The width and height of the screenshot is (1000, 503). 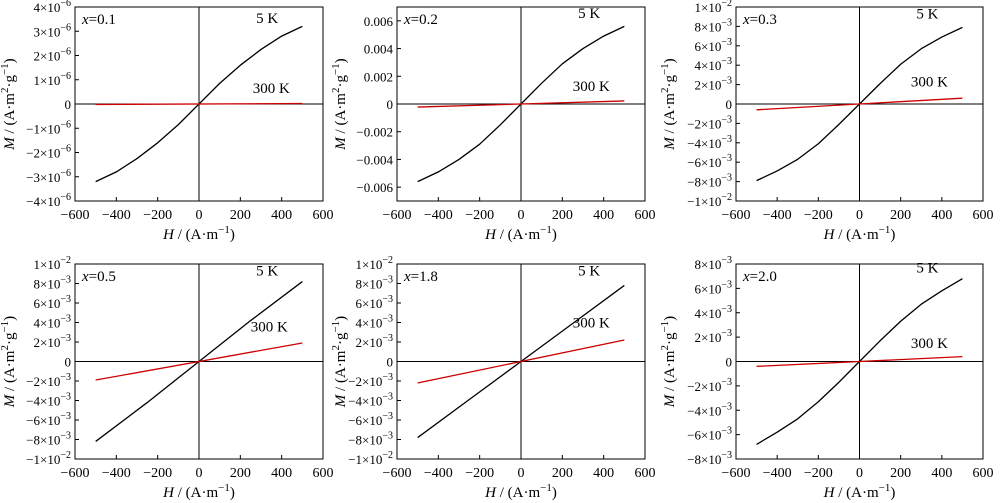 What do you see at coordinates (52, 55) in the screenshot?
I see `y-tick-label: 2×10⁻⁶` at bounding box center [52, 55].